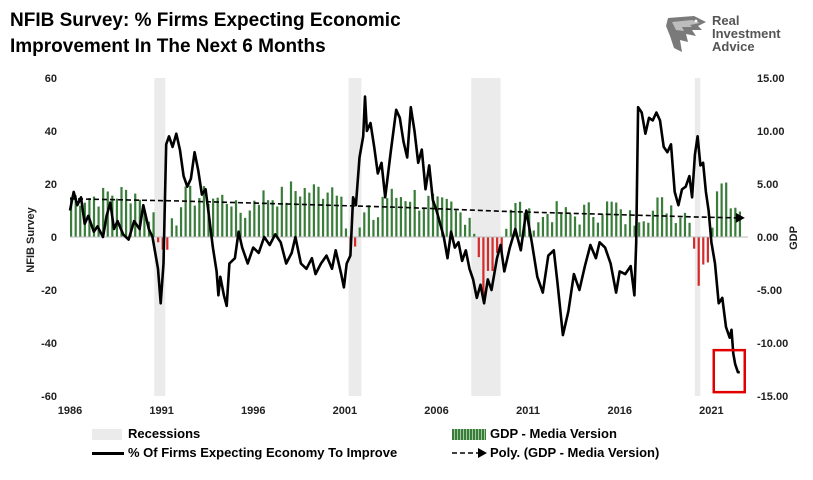  Describe the element at coordinates (619, 411) in the screenshot. I see `x-tick-label: 2016` at that location.